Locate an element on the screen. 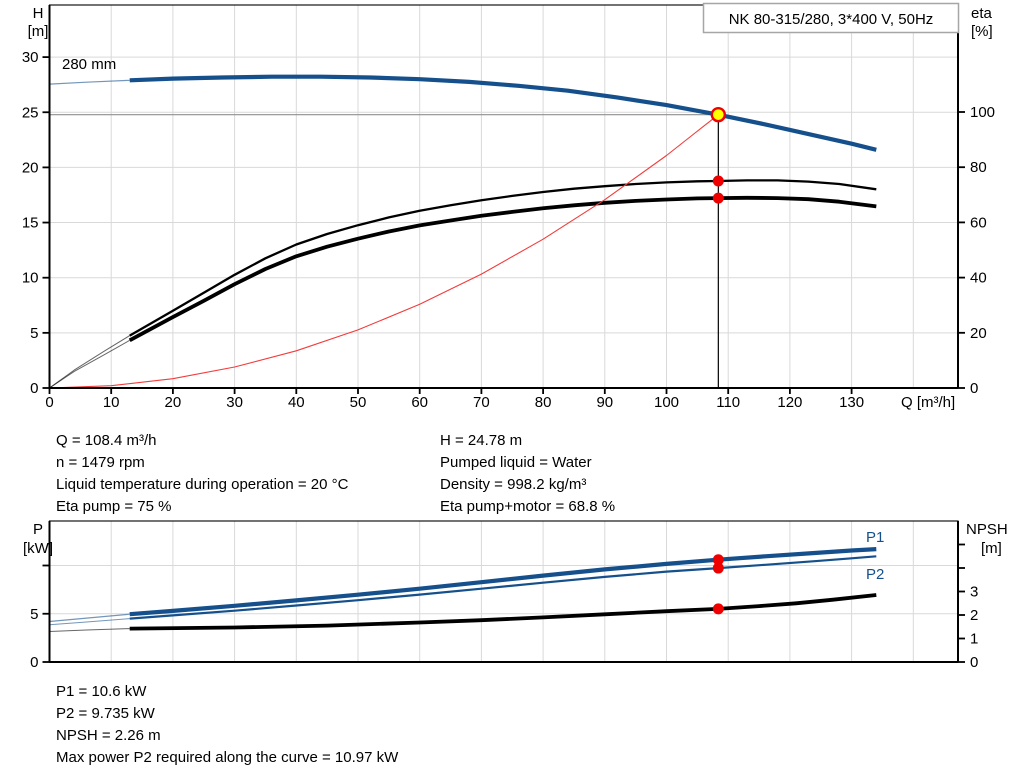 The height and width of the screenshot is (781, 1024). info-line-q: Q = 108.4 m³/h is located at coordinates (106, 440).